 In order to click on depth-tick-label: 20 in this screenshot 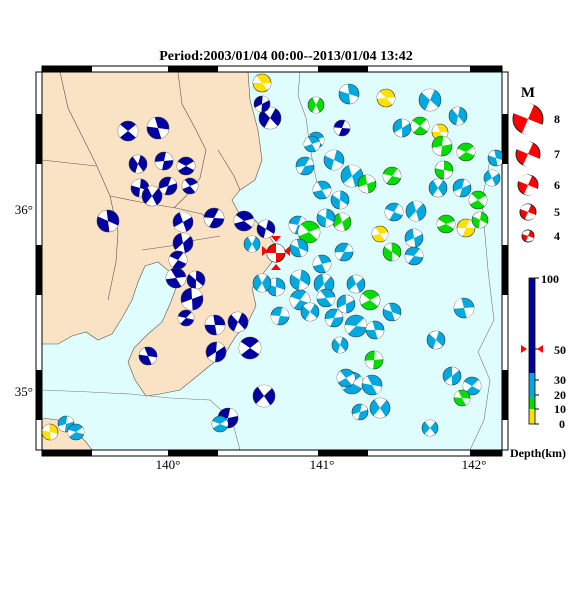, I will do `click(560, 395)`.